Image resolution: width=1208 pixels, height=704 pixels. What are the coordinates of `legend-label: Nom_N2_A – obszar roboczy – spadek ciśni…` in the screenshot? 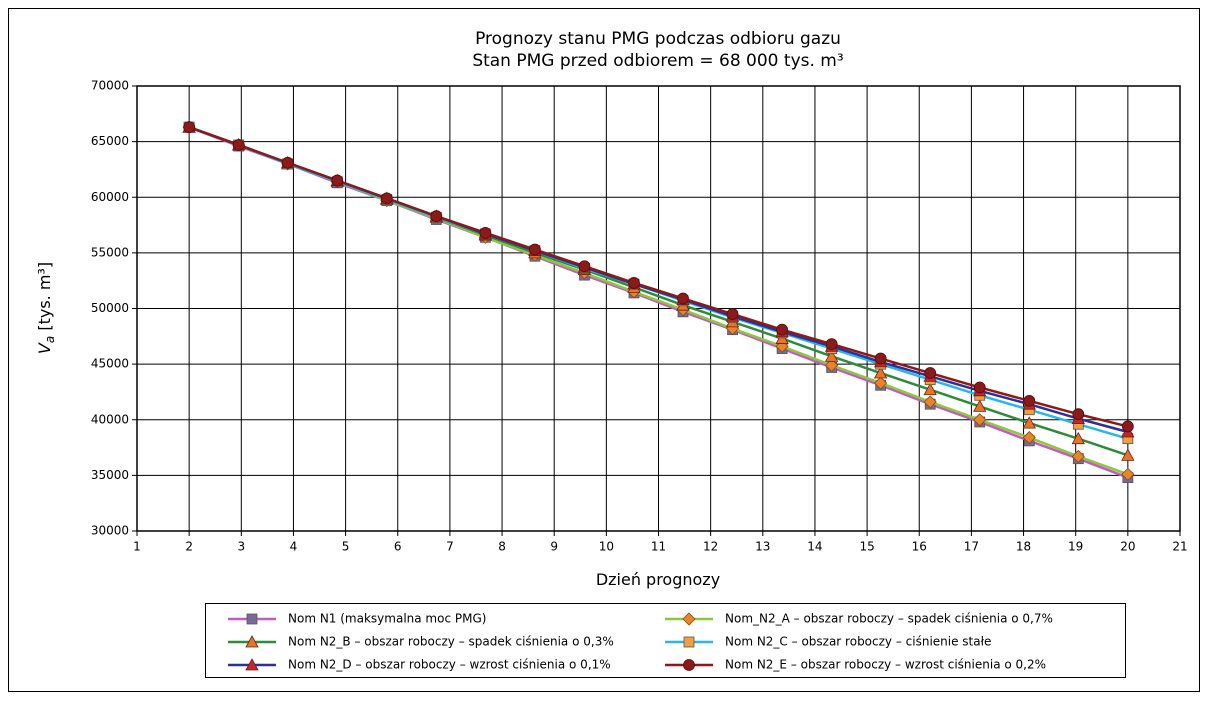 It's located at (889, 619).